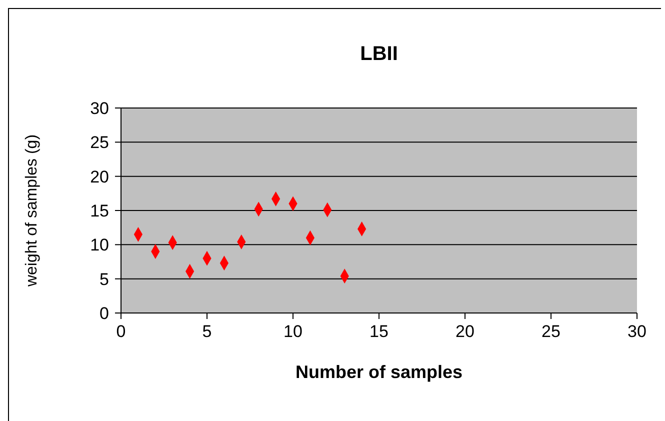 This screenshot has height=421, width=665. Describe the element at coordinates (99, 142) in the screenshot. I see `y-tick-label: 25` at that location.